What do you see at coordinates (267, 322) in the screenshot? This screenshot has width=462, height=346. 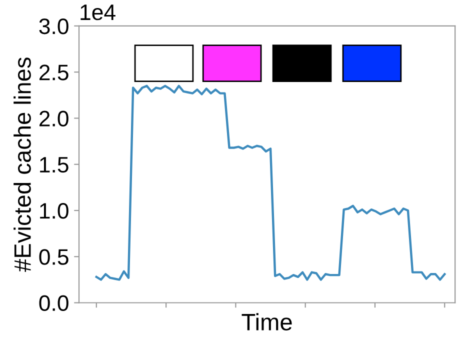 I see `x-axis-title: Time` at bounding box center [267, 322].